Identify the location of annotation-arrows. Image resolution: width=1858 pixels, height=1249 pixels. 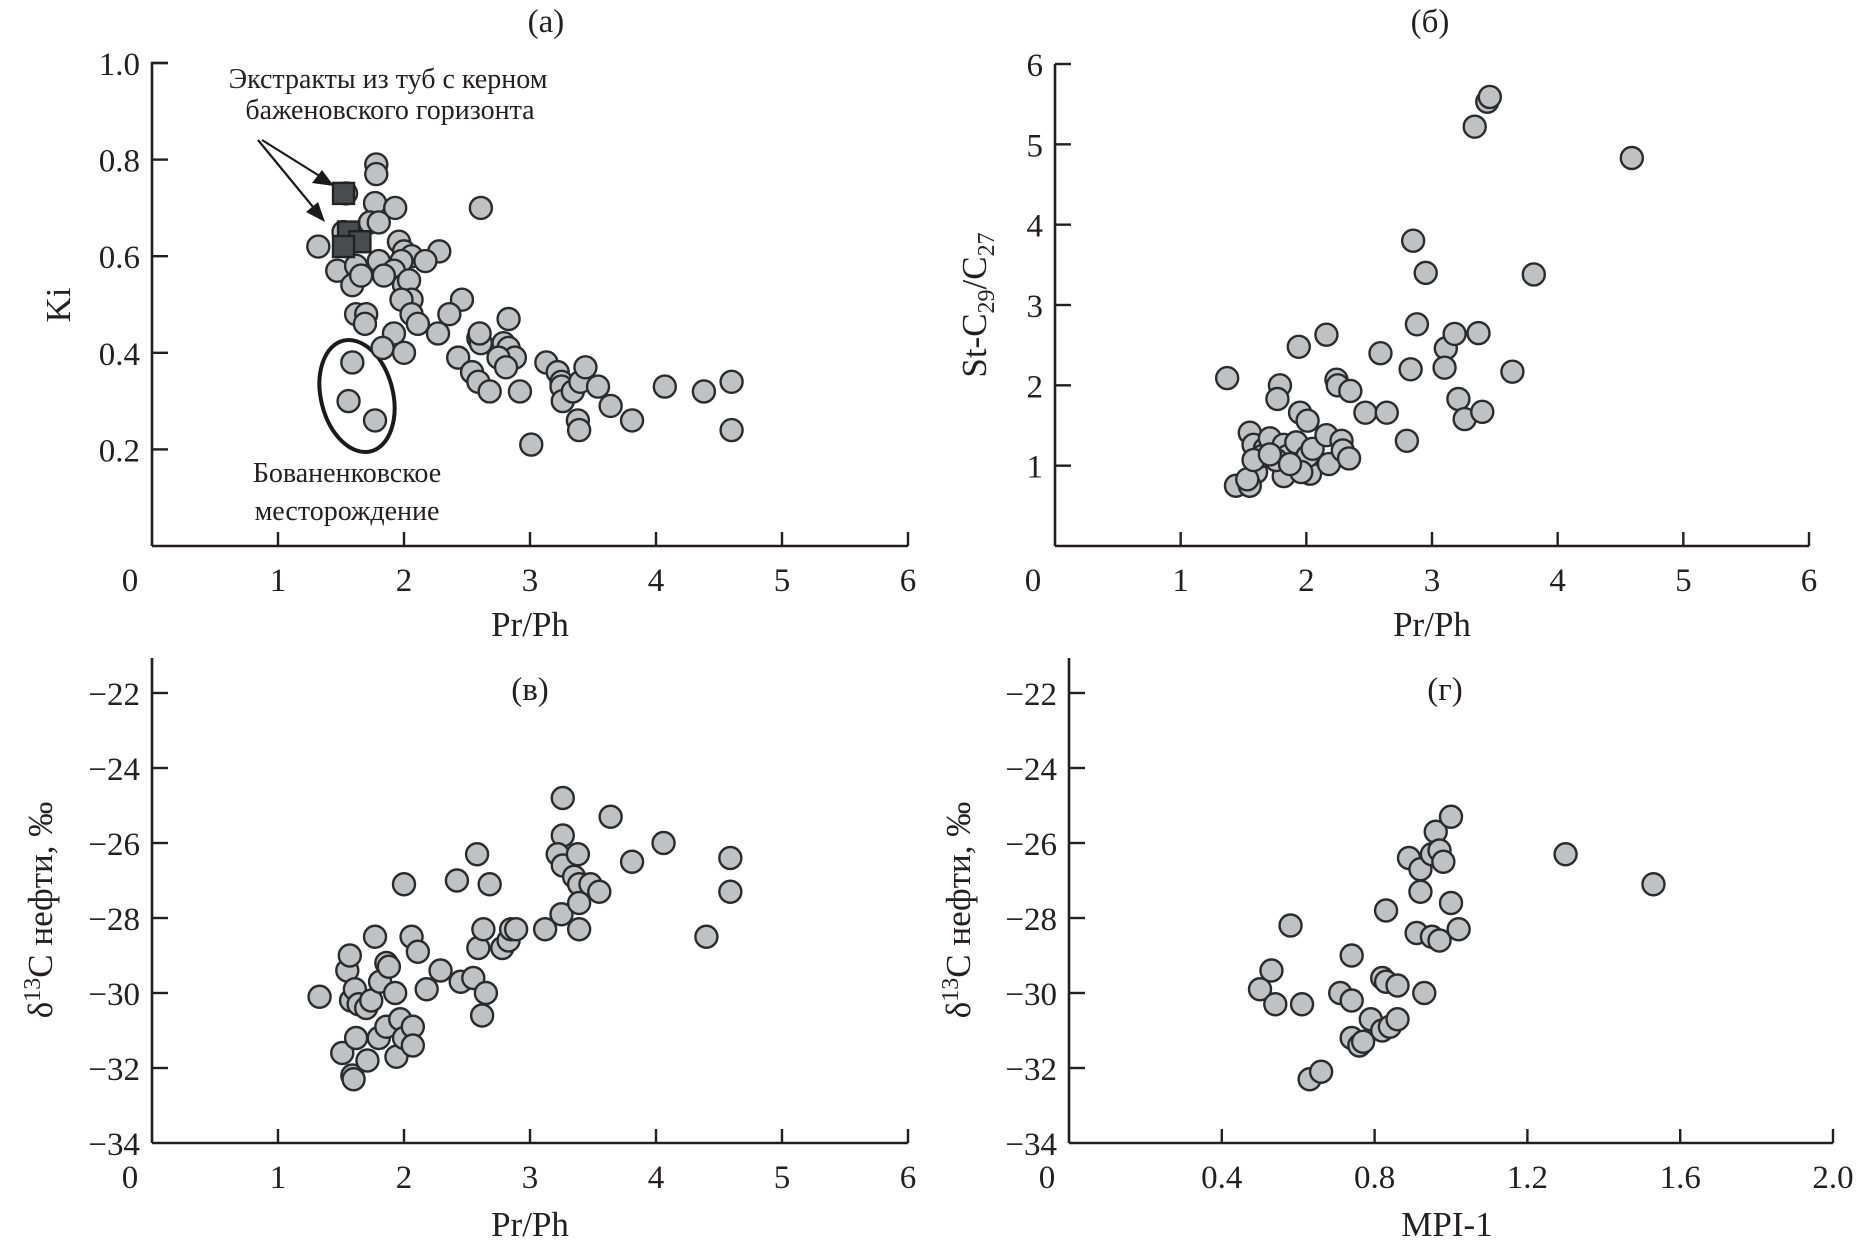
(295, 180).